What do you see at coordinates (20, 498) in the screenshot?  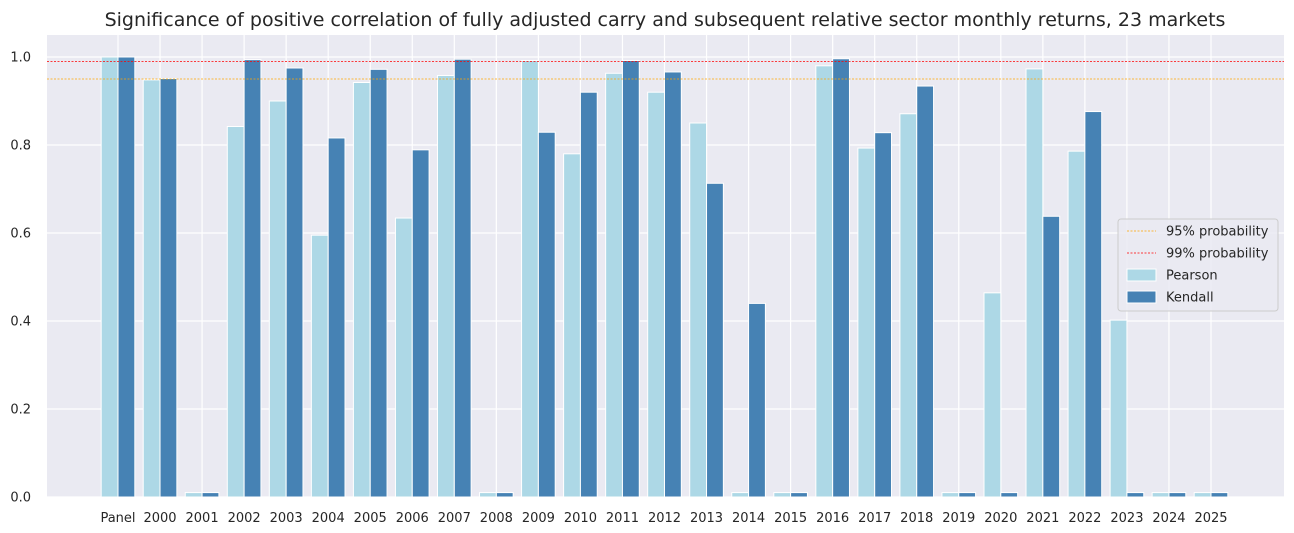 I see `y-tick-label: 0.0` at bounding box center [20, 498].